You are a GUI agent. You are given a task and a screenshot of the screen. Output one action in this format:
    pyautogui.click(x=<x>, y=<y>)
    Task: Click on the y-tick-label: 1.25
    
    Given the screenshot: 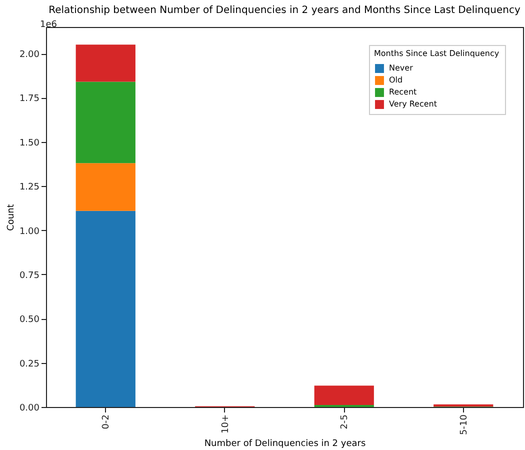 What is the action you would take?
    pyautogui.click(x=29, y=187)
    